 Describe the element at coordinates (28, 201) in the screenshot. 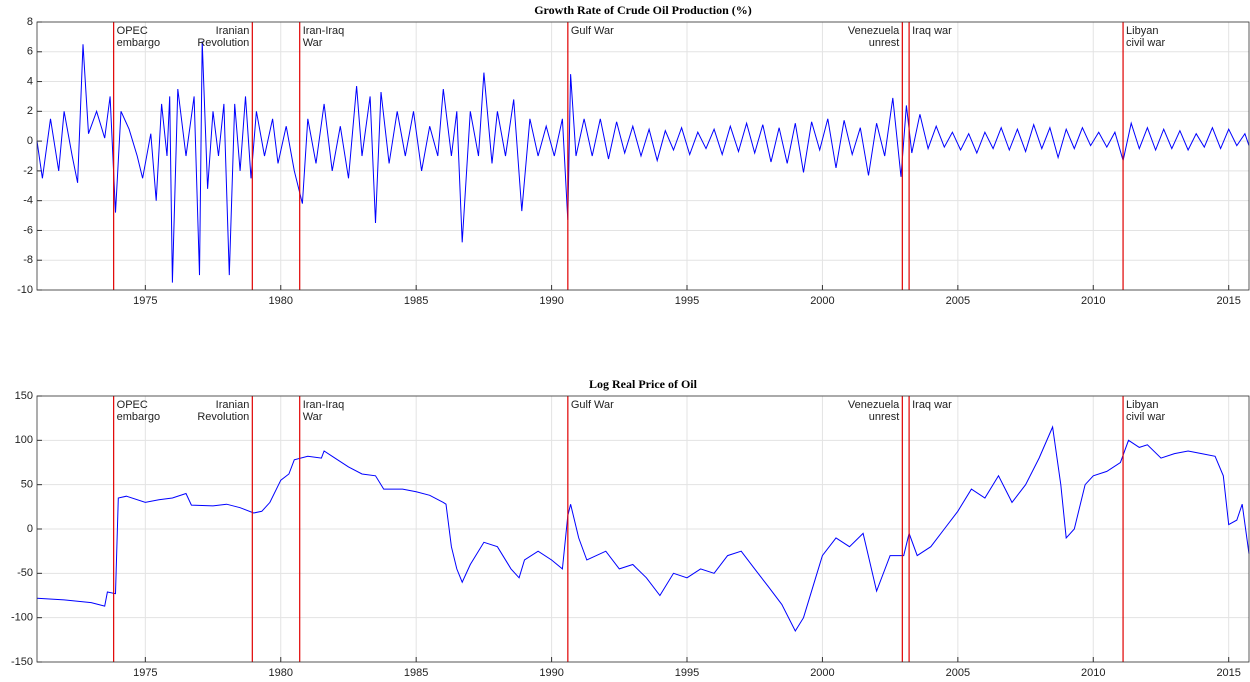

I see `y-tick-label: -4` at that location.